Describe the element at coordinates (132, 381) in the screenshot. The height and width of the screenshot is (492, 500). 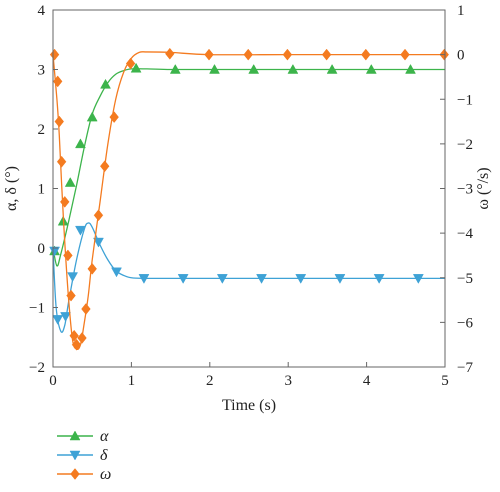
I see `x-tick-label: 1` at that location.